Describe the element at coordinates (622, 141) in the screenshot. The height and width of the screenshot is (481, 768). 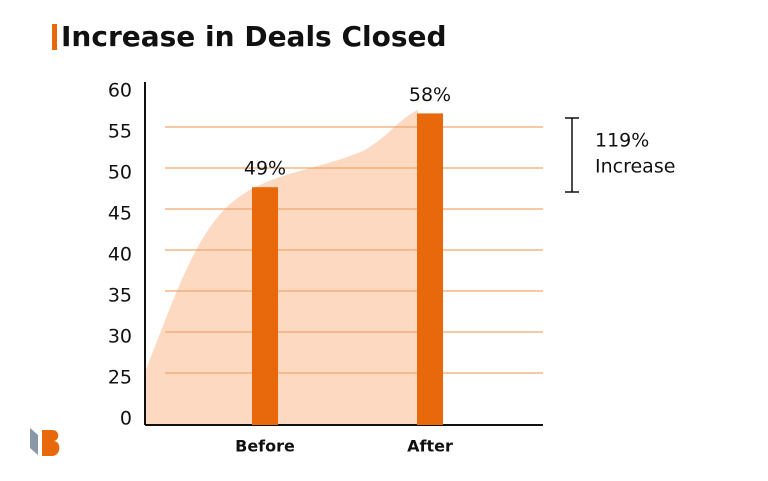
I see `annotation: 119%` at that location.